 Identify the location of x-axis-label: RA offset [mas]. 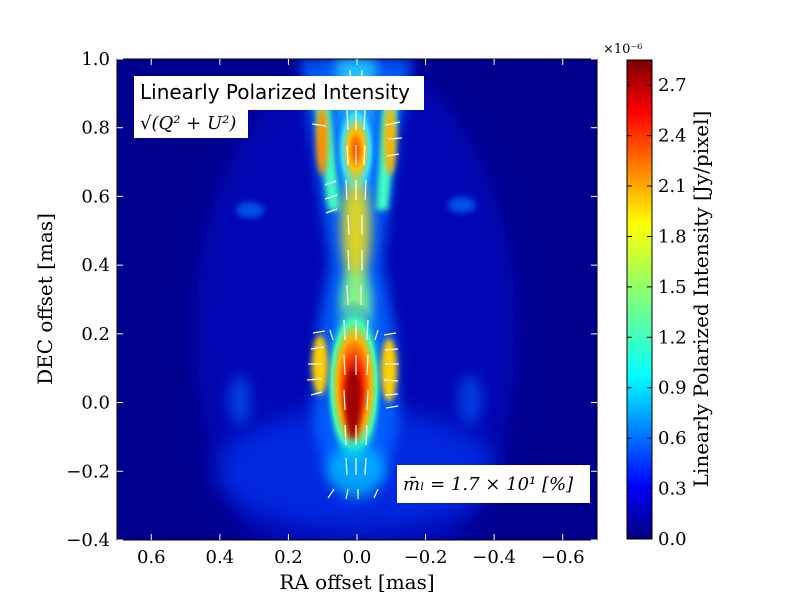
(356, 582).